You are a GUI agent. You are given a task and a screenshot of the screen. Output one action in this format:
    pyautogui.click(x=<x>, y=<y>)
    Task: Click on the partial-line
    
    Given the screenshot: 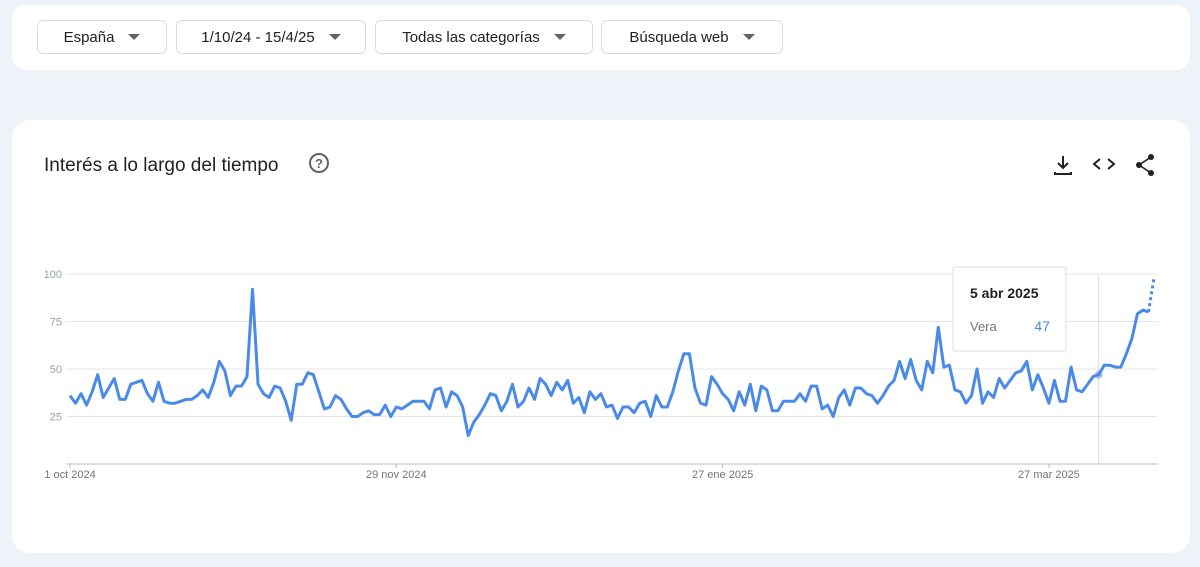 What is the action you would take?
    pyautogui.click(x=1151, y=295)
    